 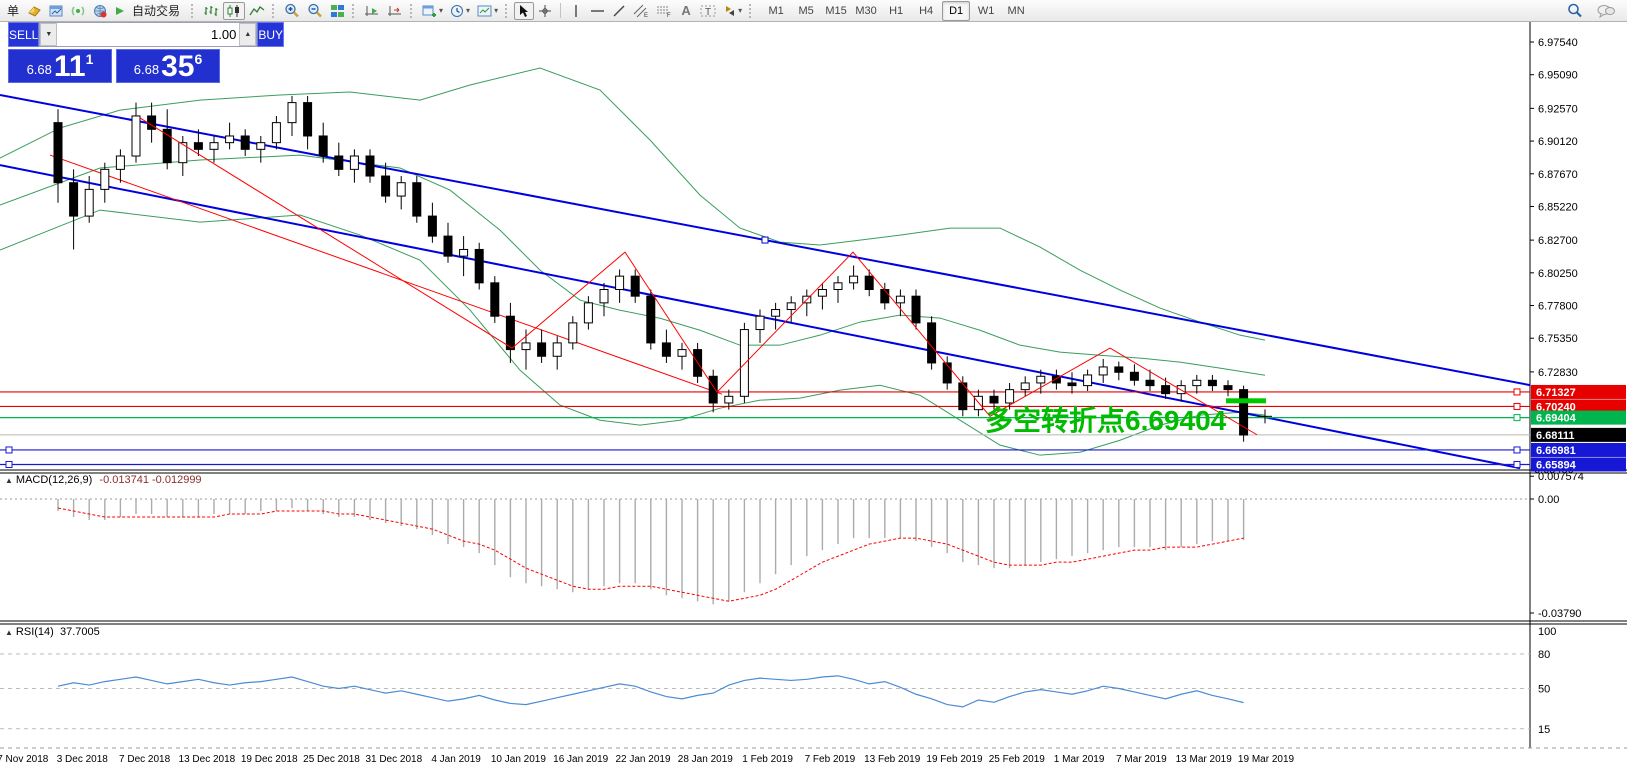 What do you see at coordinates (1558, 175) in the screenshot?
I see `price-axis-label: 6.87670` at bounding box center [1558, 175].